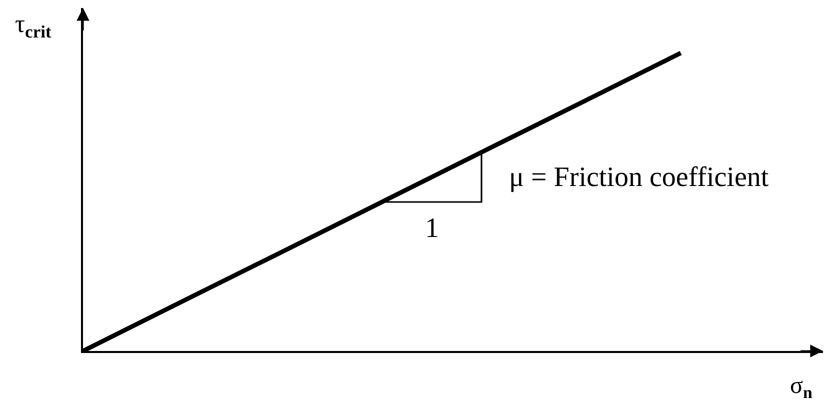 The image size is (827, 402). Describe the element at coordinates (801, 387) in the screenshot. I see `x-axis-title: σ$_{n}$` at that location.